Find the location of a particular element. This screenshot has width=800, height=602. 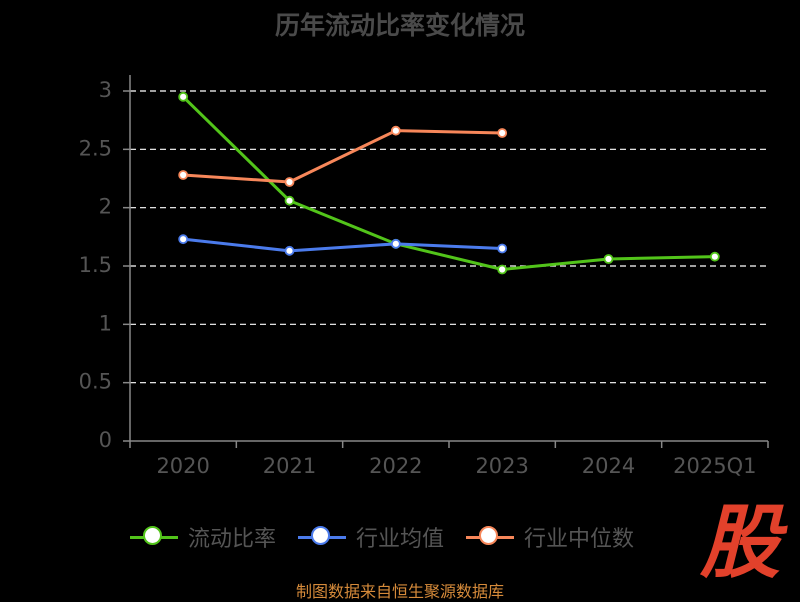

legend-item-industry-mean: 行业均值 is located at coordinates (371, 537).